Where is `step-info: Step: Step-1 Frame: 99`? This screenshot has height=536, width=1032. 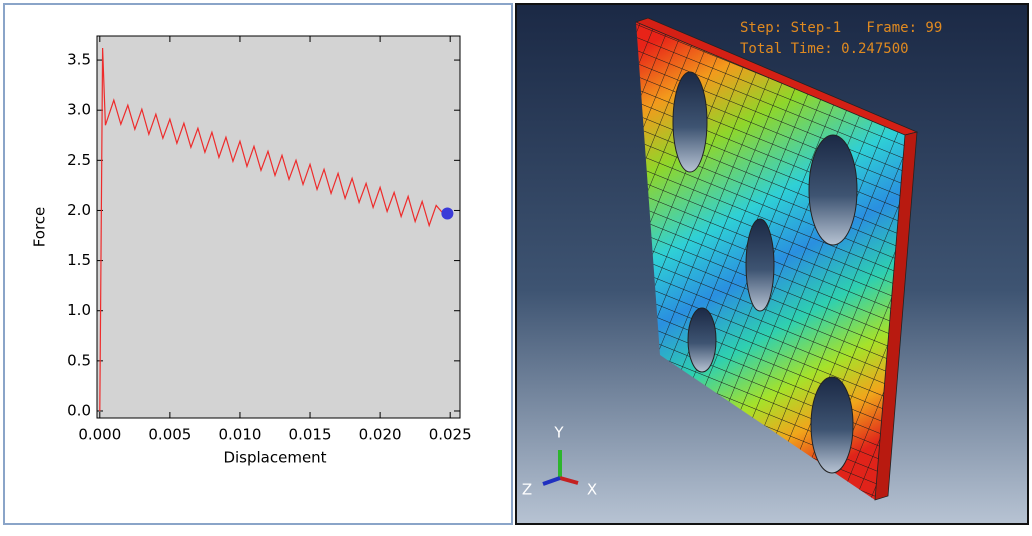 step-info: Step: Step-1 Frame: 99 is located at coordinates (841, 28).